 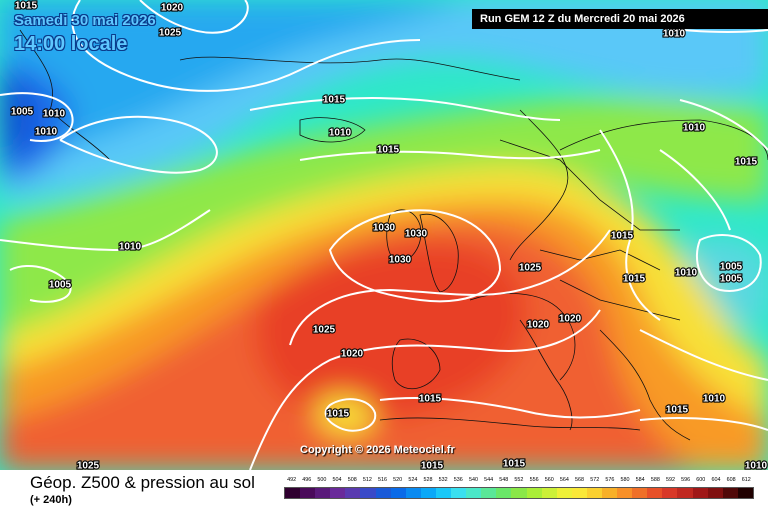 I want to click on scale-label: 560, so click(x=549, y=480).